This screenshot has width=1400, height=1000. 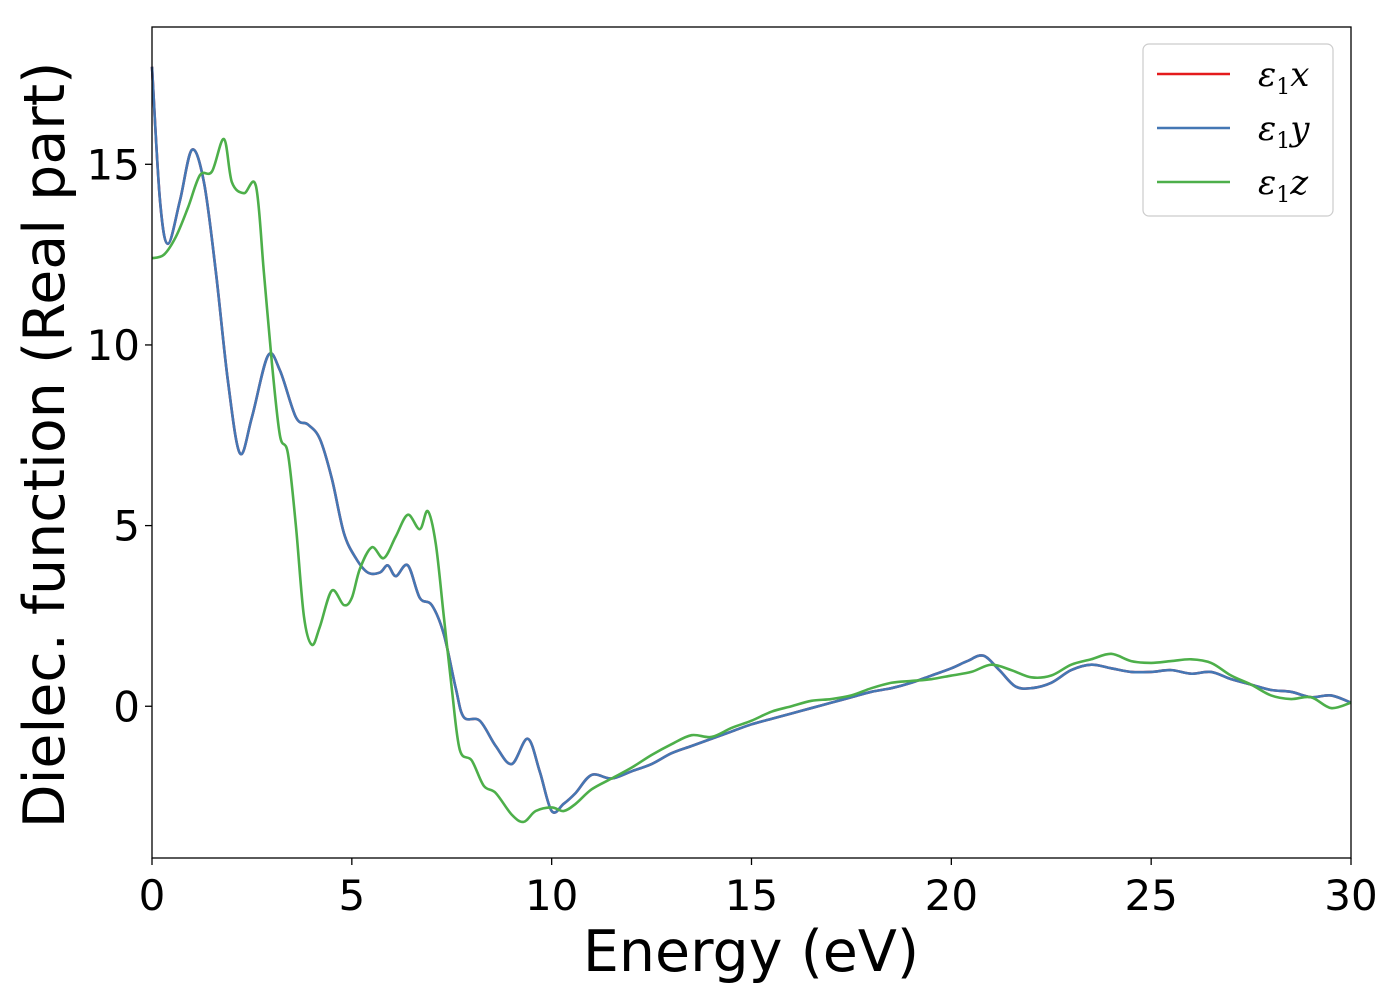 I want to click on y-tick-label: 15, so click(x=113, y=164).